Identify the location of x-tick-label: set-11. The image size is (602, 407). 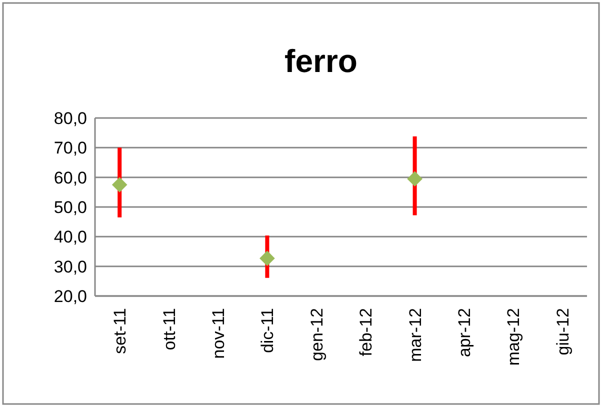
(120, 331).